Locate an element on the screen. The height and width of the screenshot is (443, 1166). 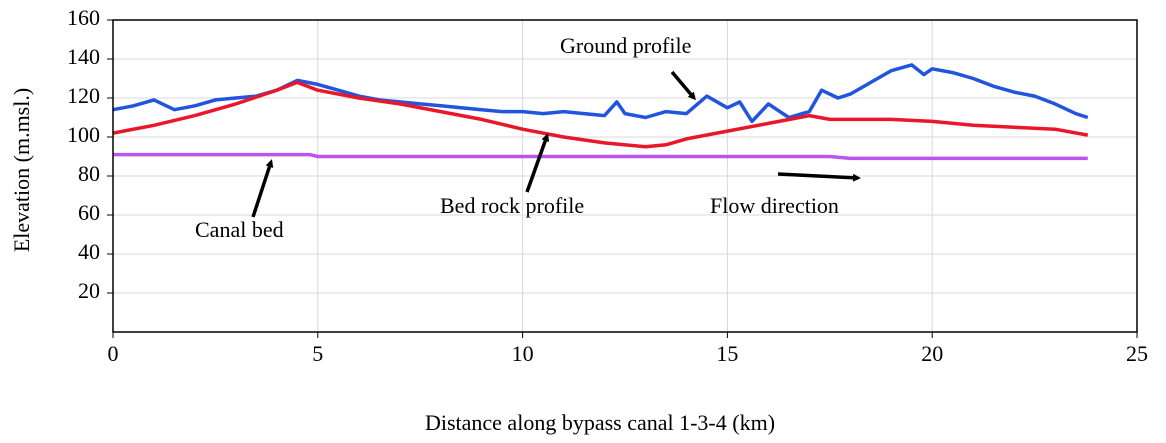
x-tick-label: 15 is located at coordinates (727, 353).